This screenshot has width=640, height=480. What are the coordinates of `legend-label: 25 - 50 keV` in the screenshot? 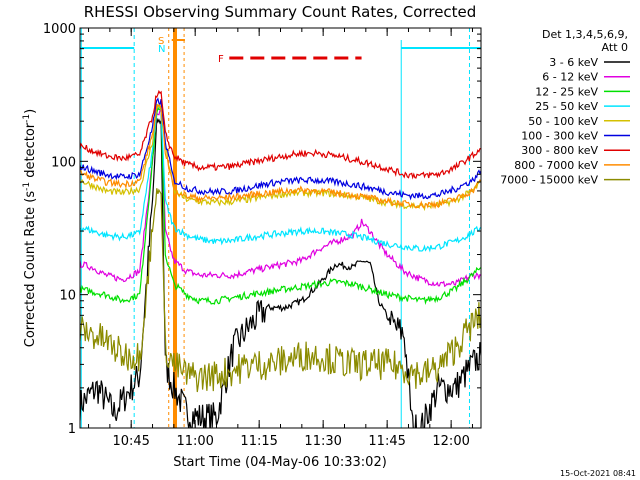 It's located at (566, 106).